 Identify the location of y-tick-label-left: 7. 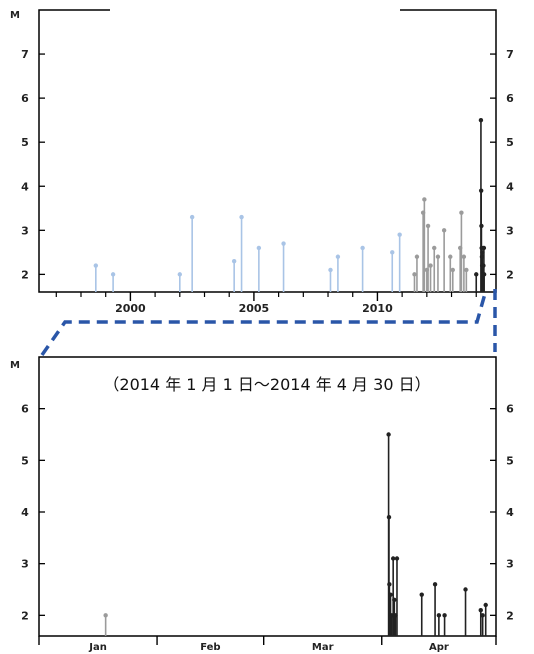
(25, 54).